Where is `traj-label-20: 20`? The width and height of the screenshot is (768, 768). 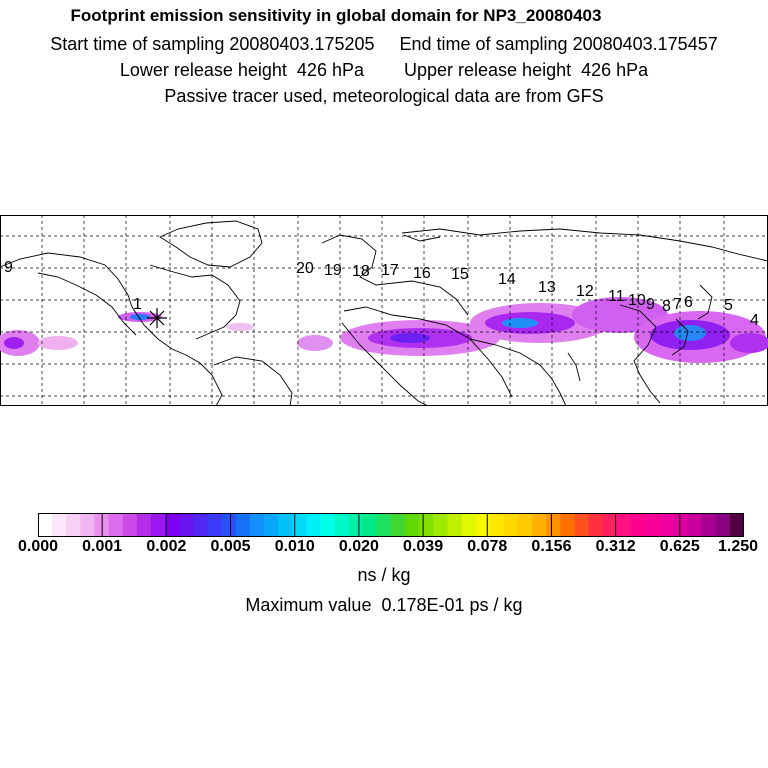
traj-label-20: 20 is located at coordinates (305, 268).